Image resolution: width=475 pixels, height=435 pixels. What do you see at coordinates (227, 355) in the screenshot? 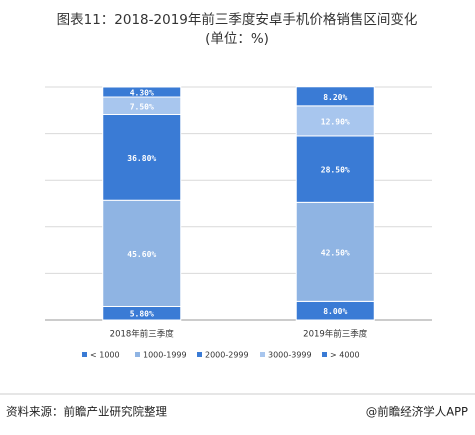
I see `legend-label: 2000-2999` at bounding box center [227, 355].